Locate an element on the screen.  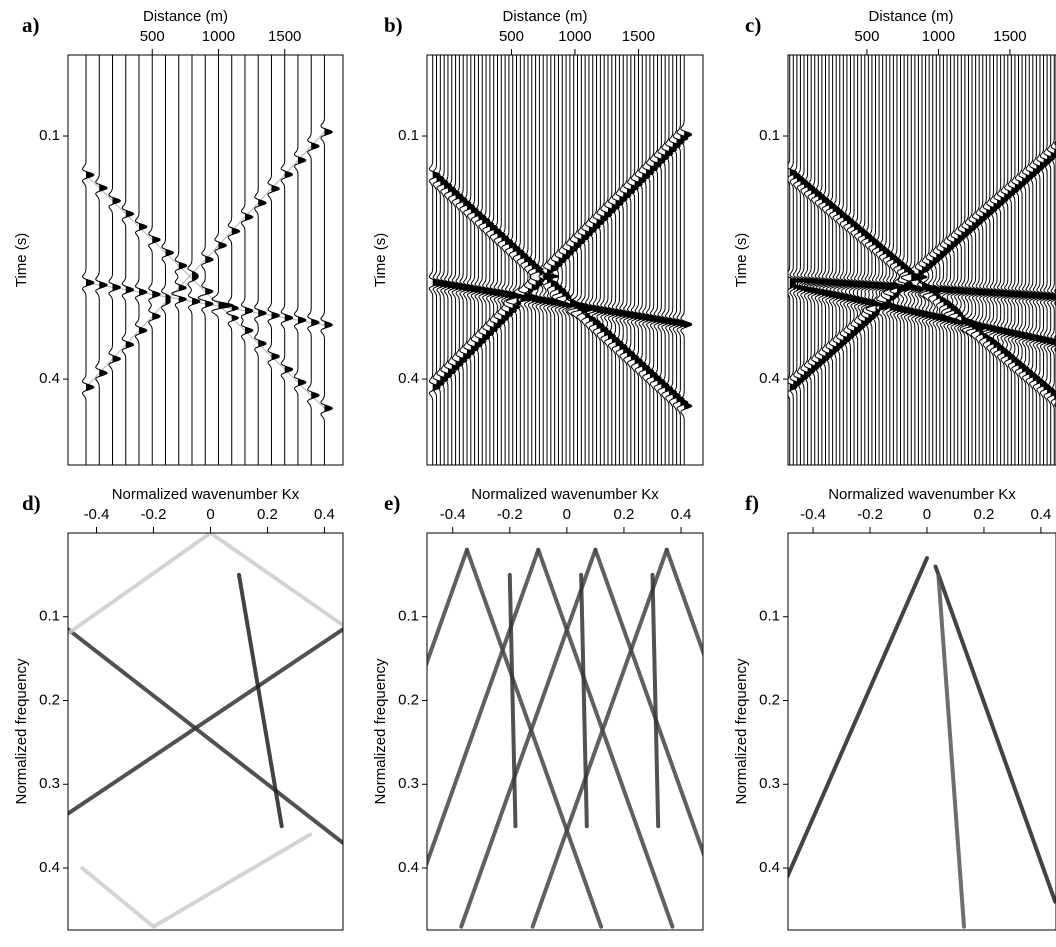
x-tick-label: 0.2 is located at coordinates (267, 514).